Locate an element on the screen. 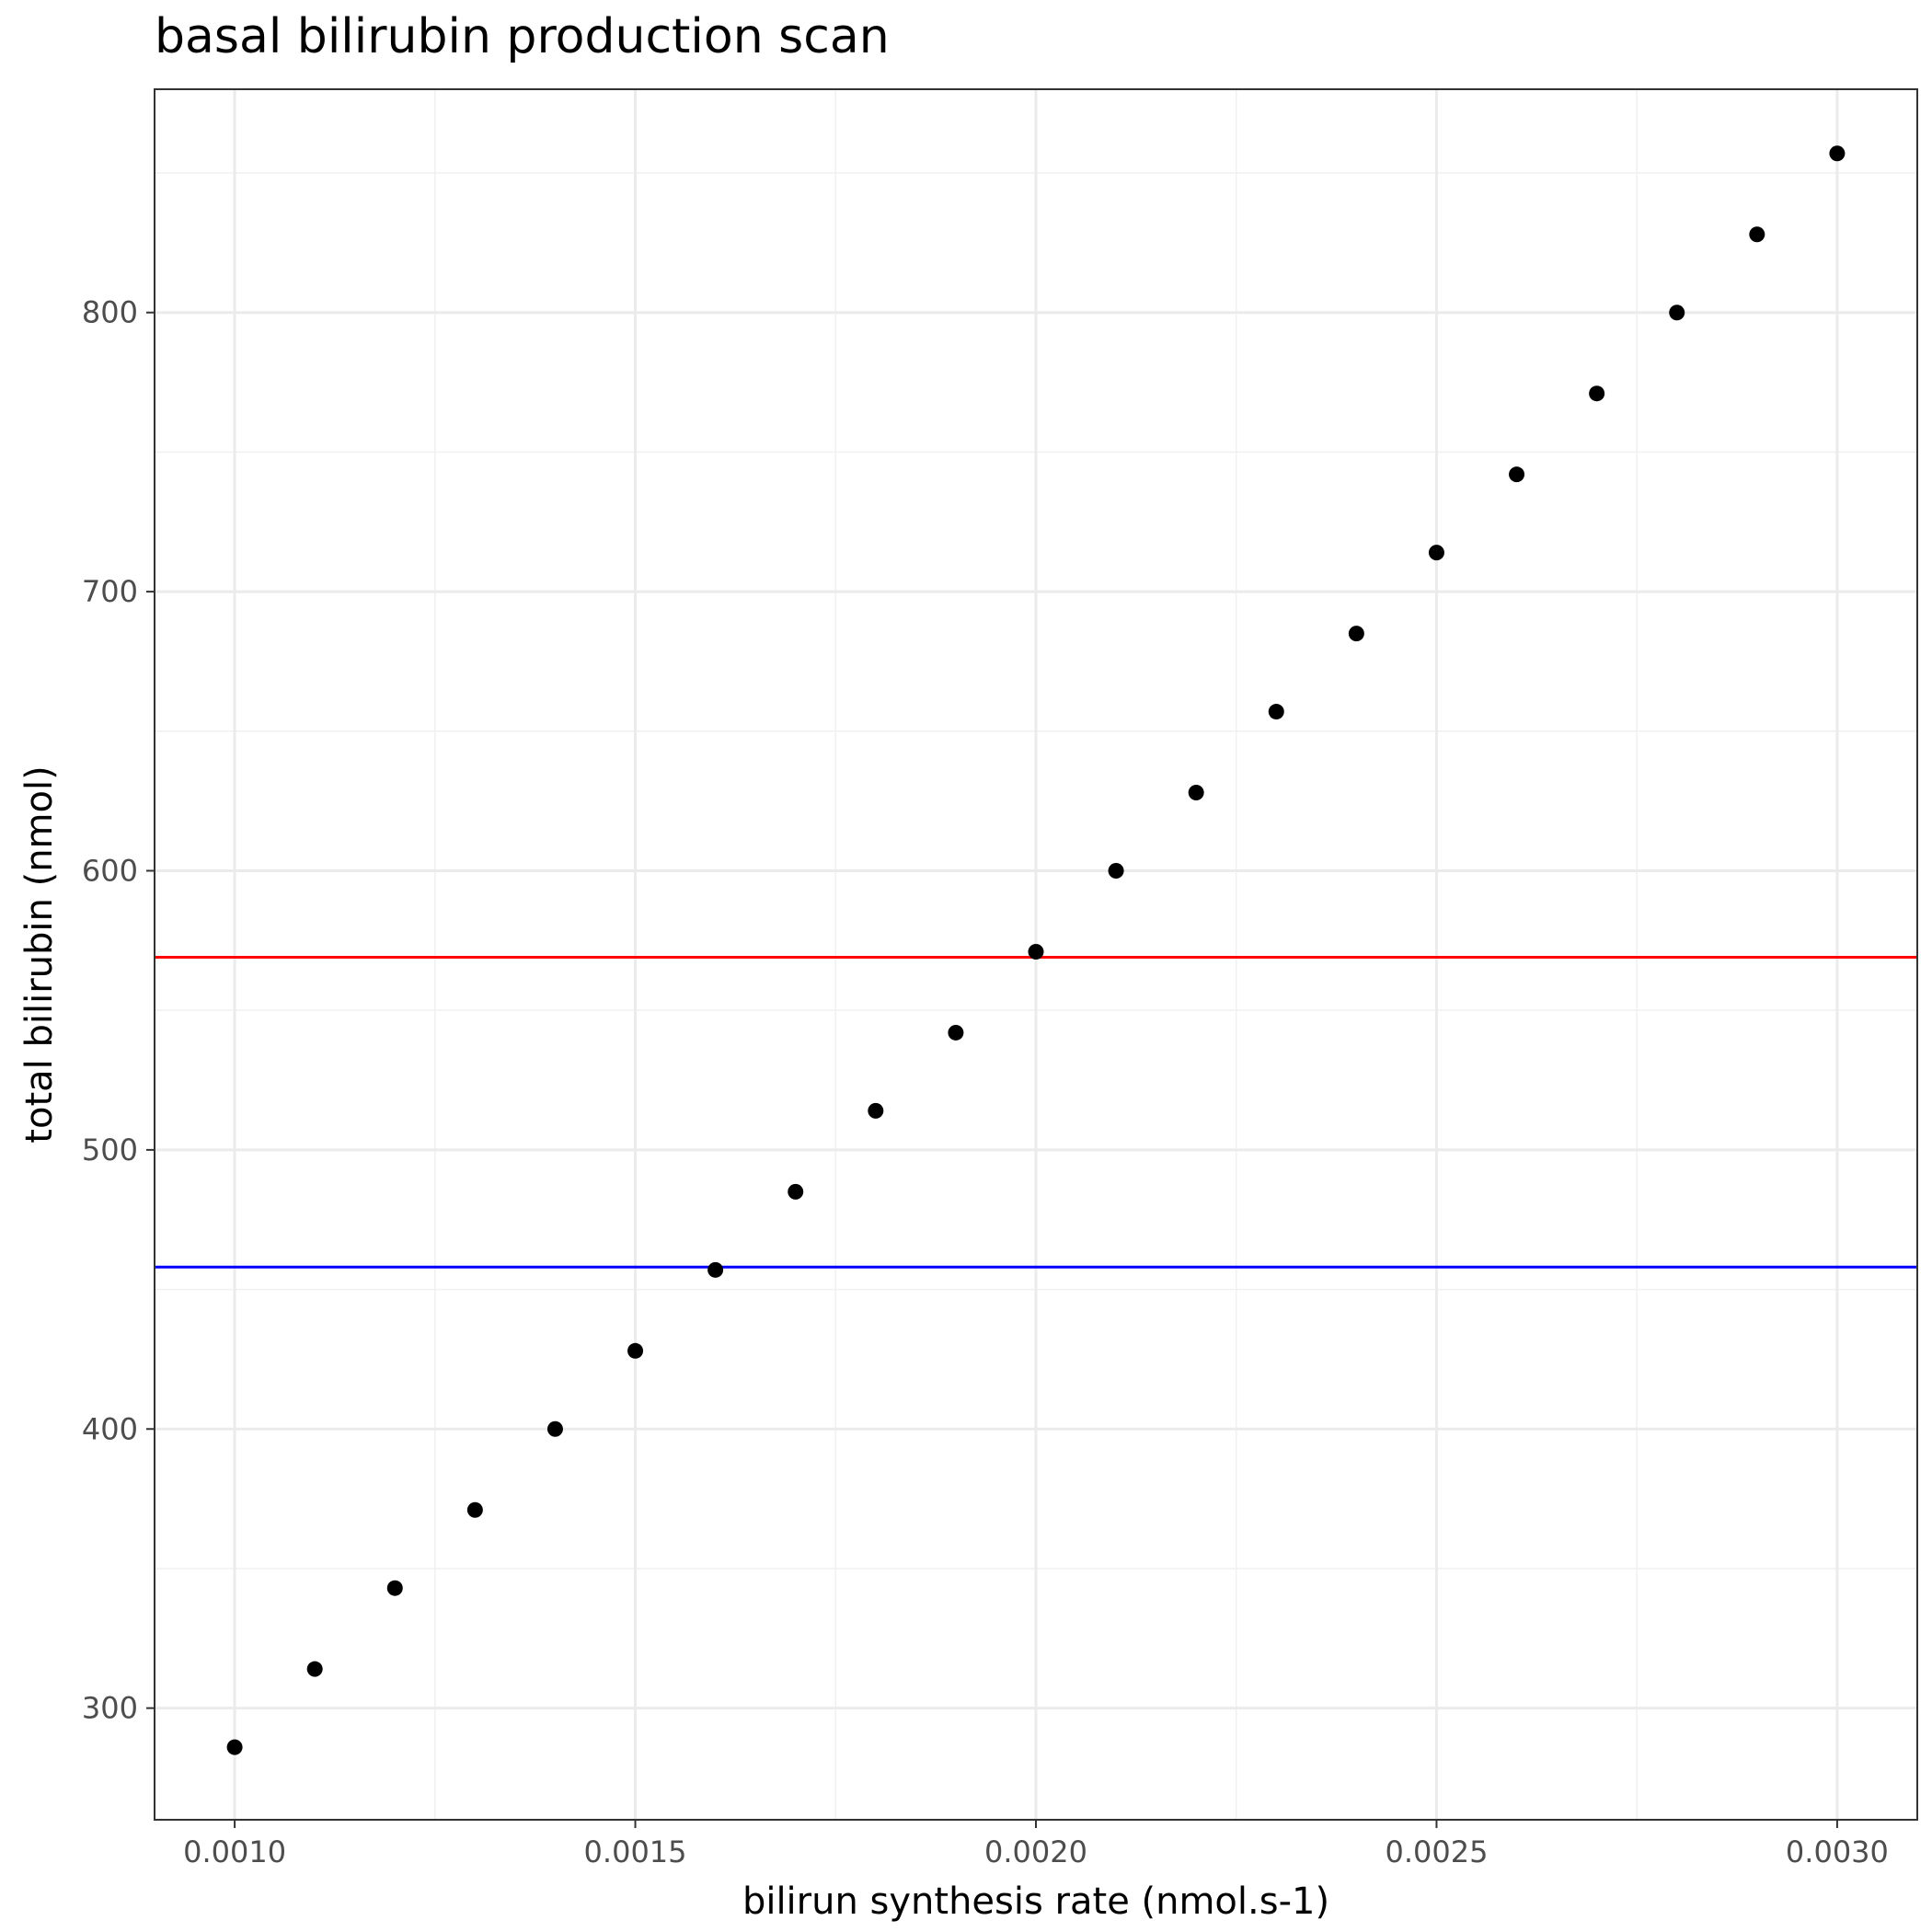  x-tick-label: 0.0015 is located at coordinates (635, 1851).